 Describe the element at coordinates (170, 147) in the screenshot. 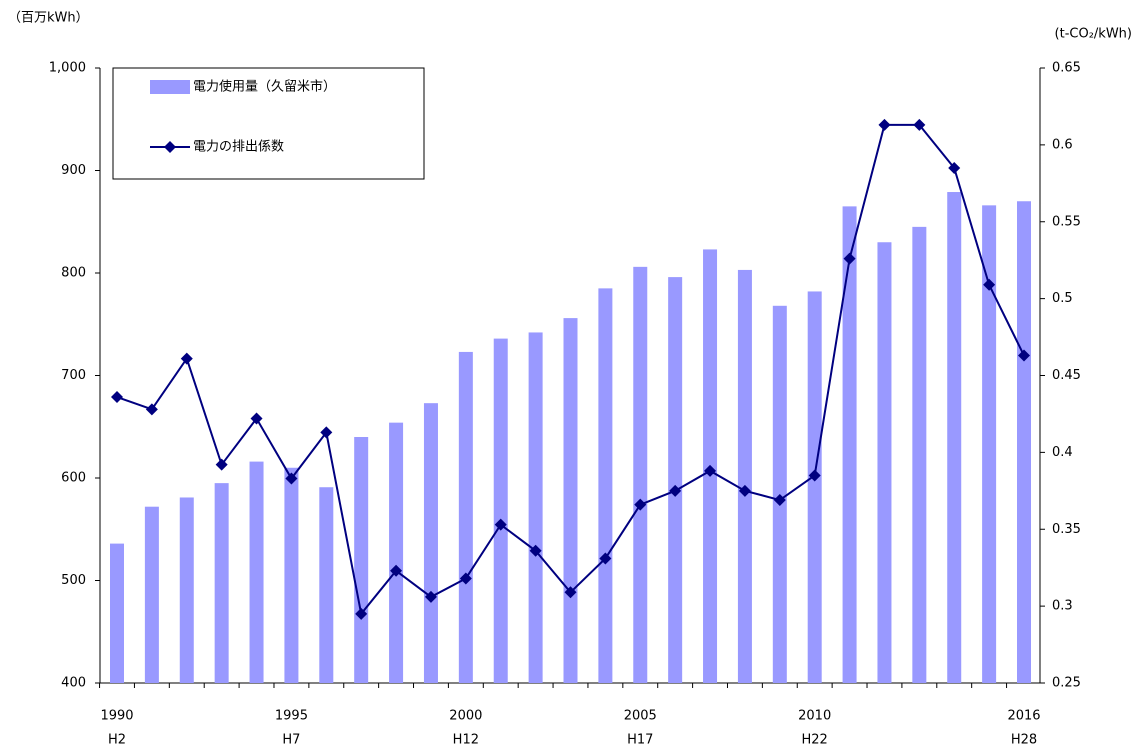

I see `legend-swatch-marker` at that location.